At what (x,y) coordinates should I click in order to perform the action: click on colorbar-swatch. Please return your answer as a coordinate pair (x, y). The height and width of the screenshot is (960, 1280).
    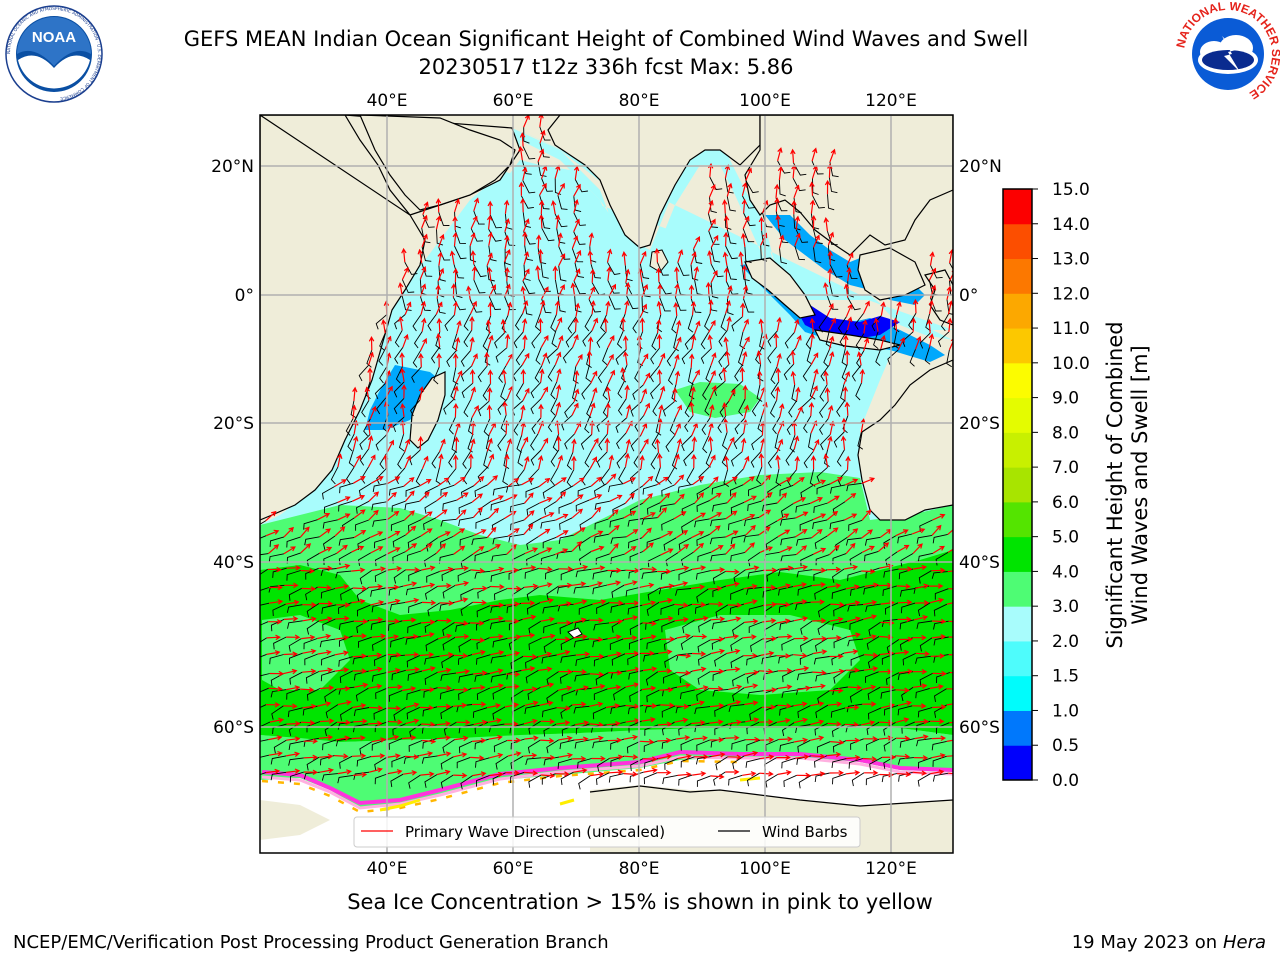
    Looking at the image, I should click on (1017, 554).